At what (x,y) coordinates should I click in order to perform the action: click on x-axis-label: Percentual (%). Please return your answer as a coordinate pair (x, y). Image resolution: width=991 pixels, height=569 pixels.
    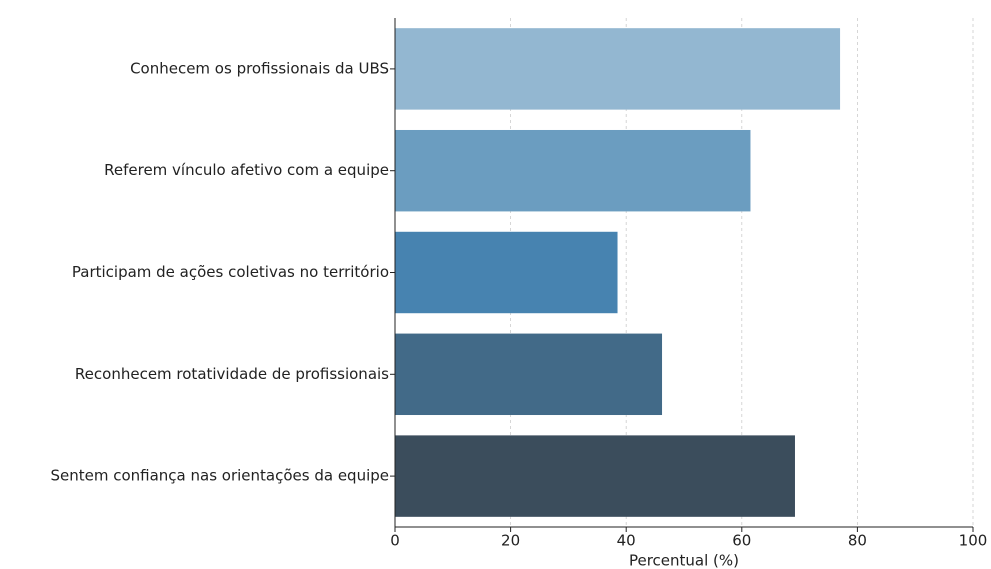
    Looking at the image, I should click on (684, 560).